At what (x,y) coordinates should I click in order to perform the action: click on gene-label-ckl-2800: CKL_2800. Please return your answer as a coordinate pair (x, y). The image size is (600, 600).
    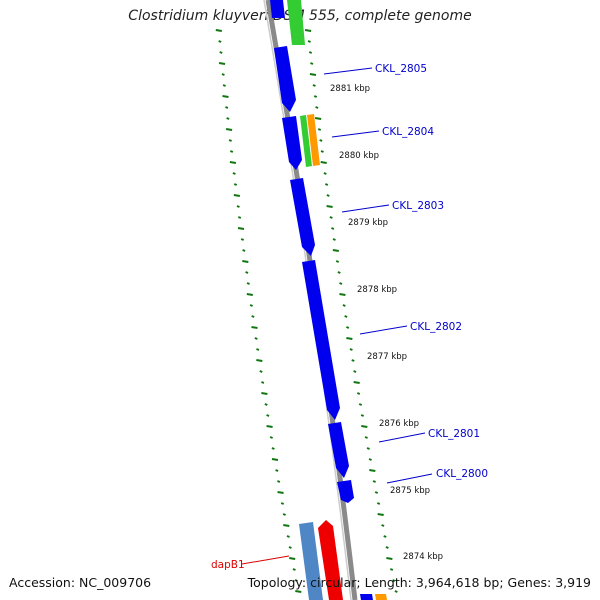
    Looking at the image, I should click on (462, 474).